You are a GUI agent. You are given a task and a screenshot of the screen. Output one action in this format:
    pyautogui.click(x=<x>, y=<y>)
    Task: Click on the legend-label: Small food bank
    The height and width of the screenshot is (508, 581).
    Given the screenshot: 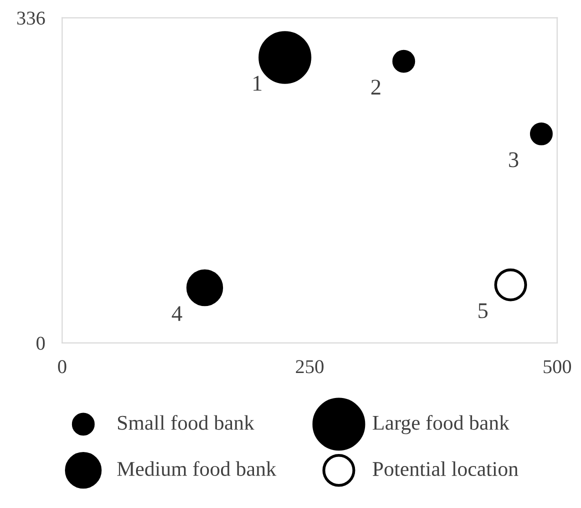 What is the action you would take?
    pyautogui.click(x=186, y=422)
    